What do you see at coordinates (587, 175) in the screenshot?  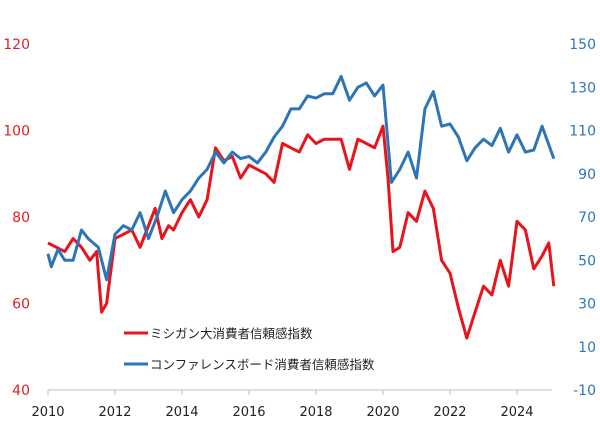 I see `right-tick-label: 90` at bounding box center [587, 175].